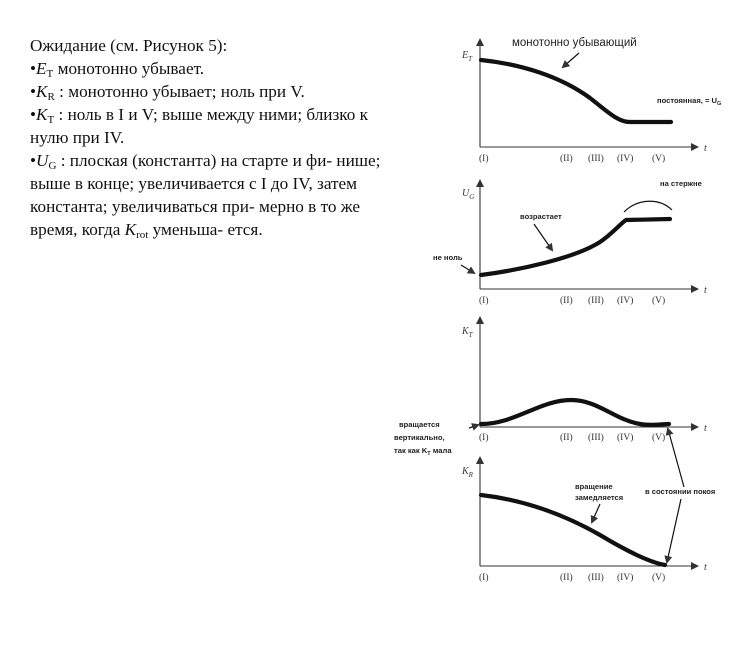  I want to click on bullet-kr-text: : монотонно убывает; ноль при V., so click(179, 91).